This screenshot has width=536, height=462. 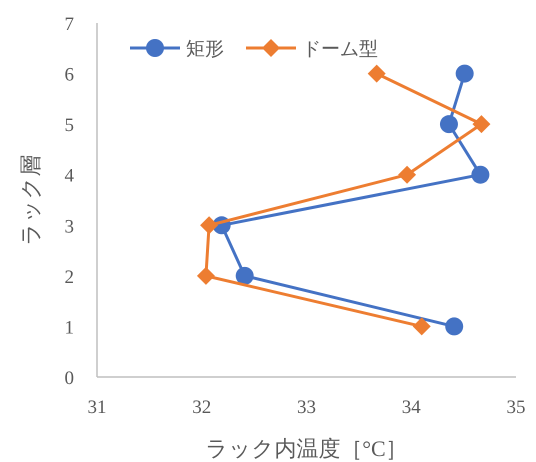 What do you see at coordinates (69, 75) in the screenshot?
I see `y-tick-label: 6` at bounding box center [69, 75].